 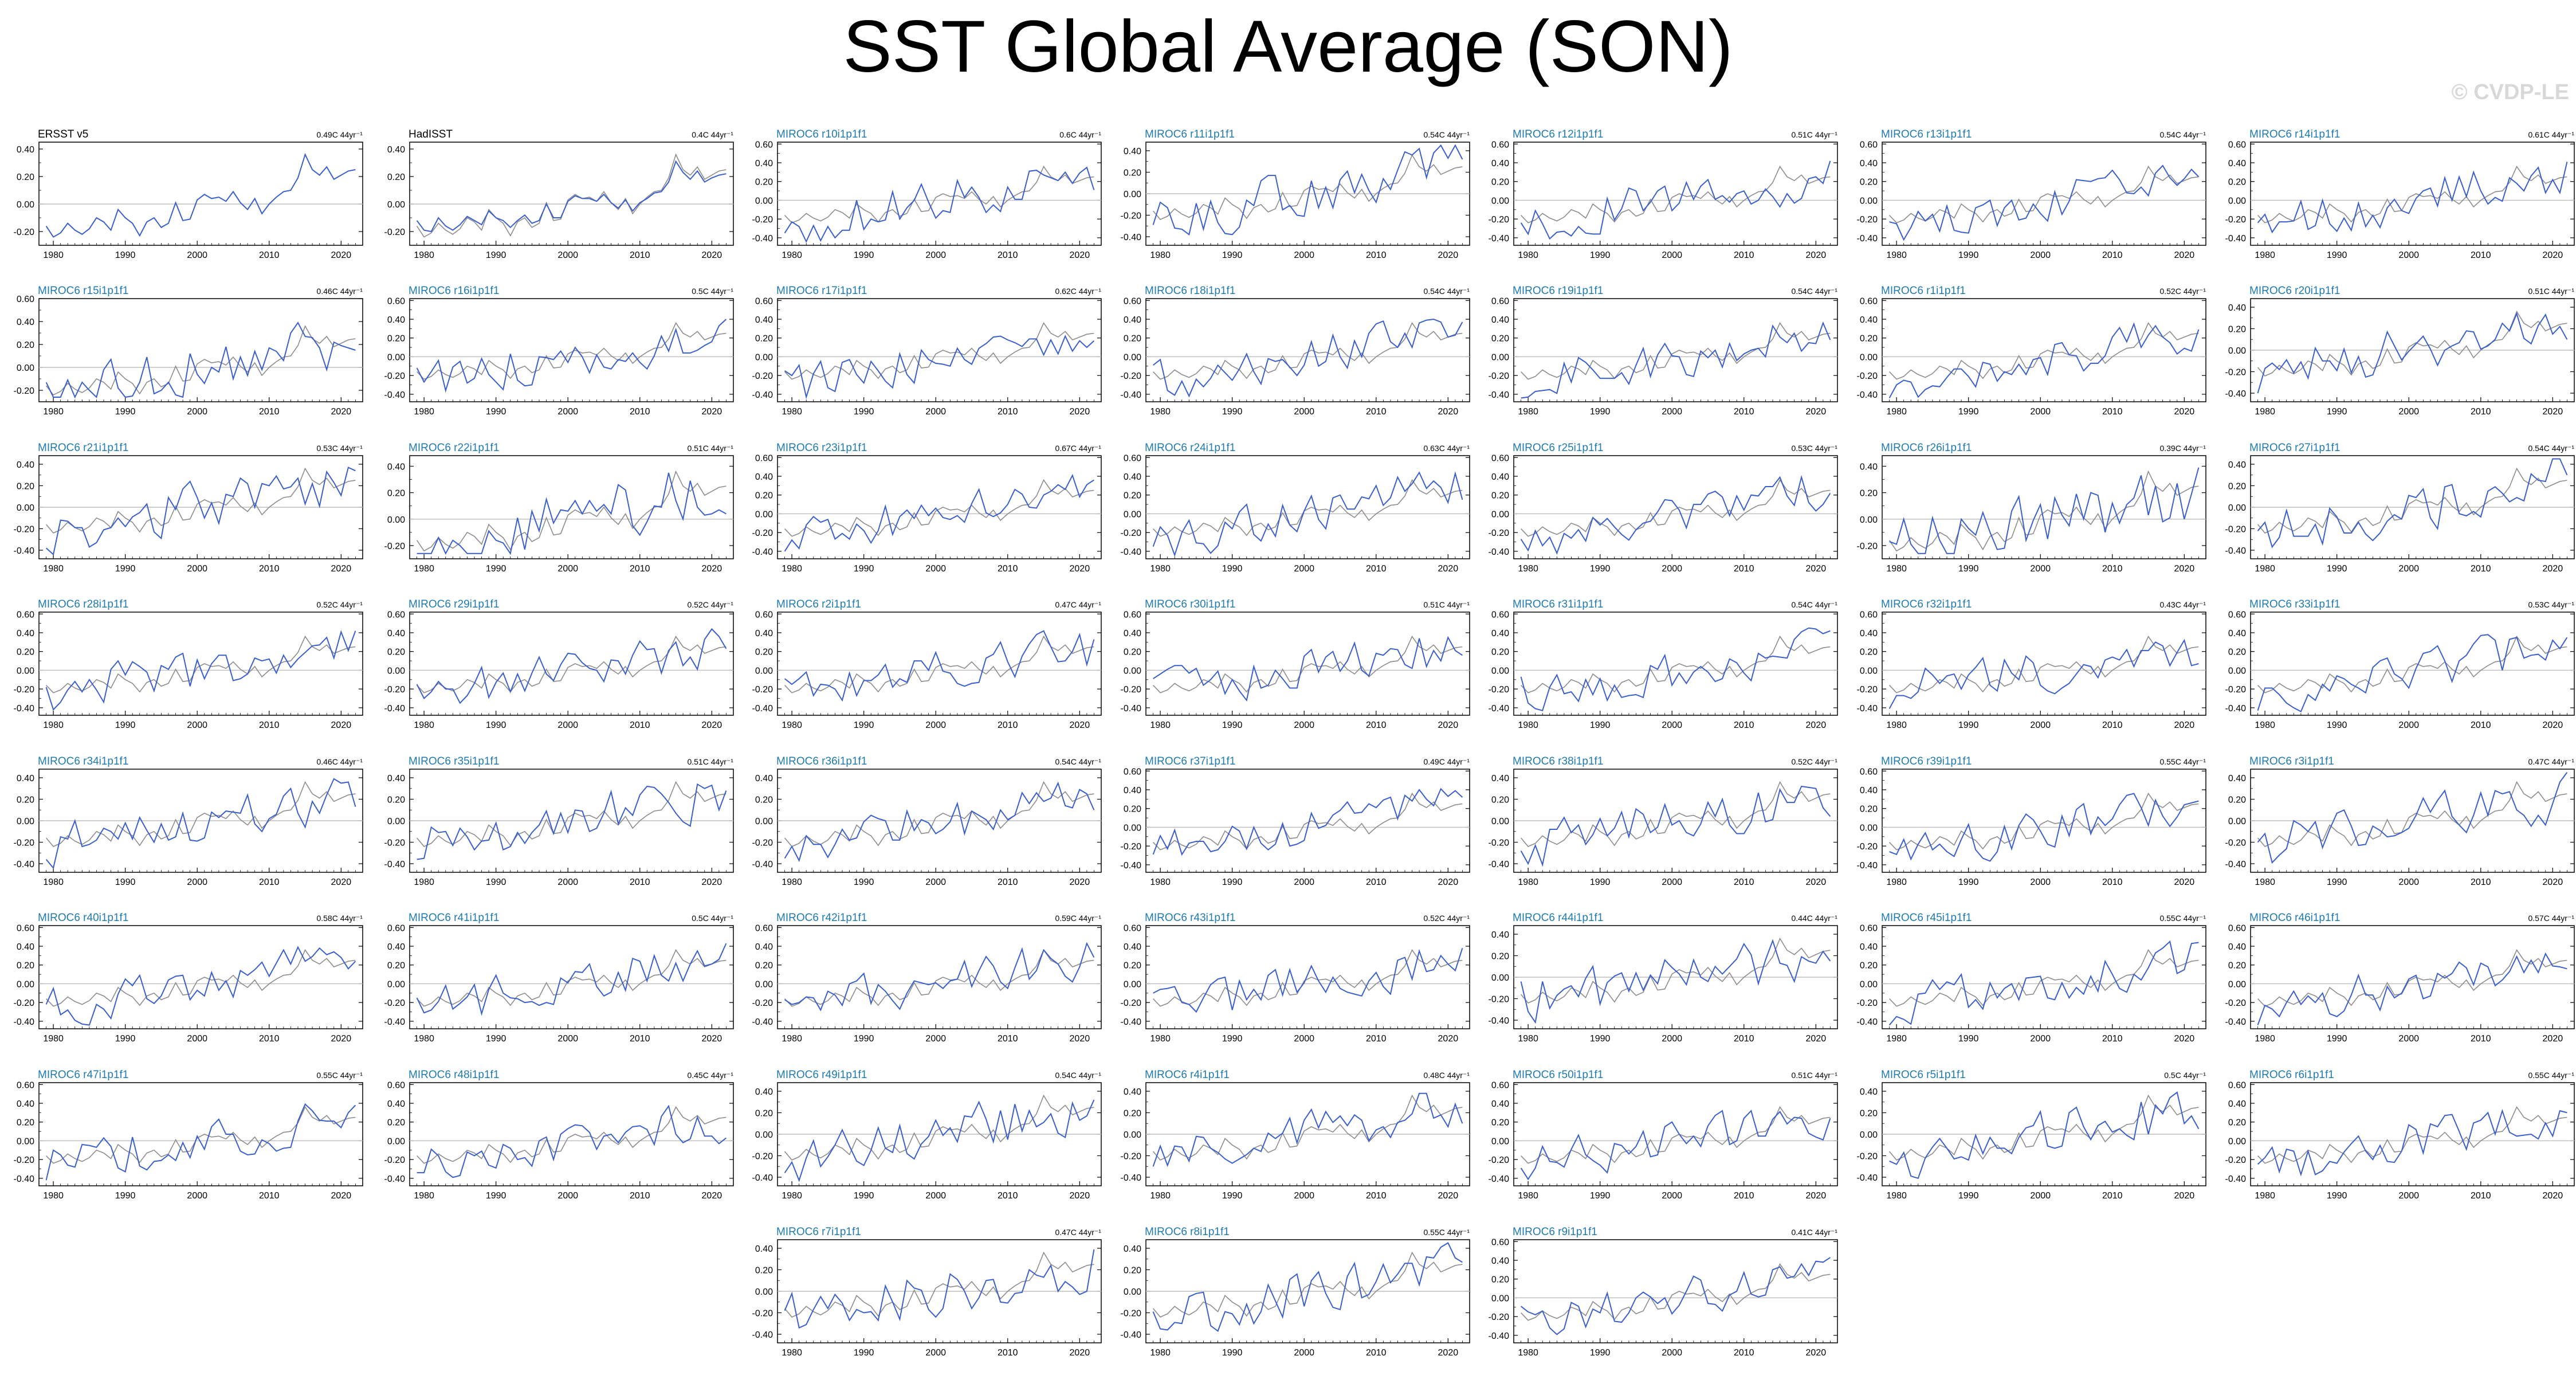 What do you see at coordinates (822, 291) in the screenshot?
I see `panel-title: MIROC6 r17i1p1f1` at bounding box center [822, 291].